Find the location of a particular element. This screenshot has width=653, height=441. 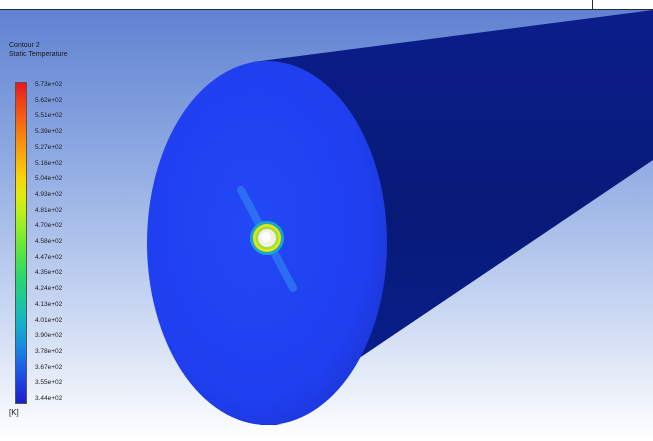

legend-value: 5.16e+02 is located at coordinates (49, 163).